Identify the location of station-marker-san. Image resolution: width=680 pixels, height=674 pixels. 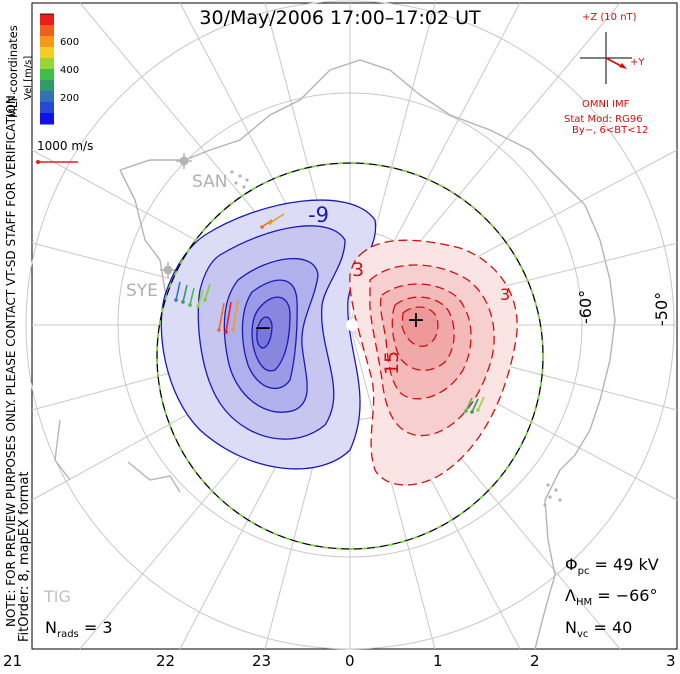
(184, 161).